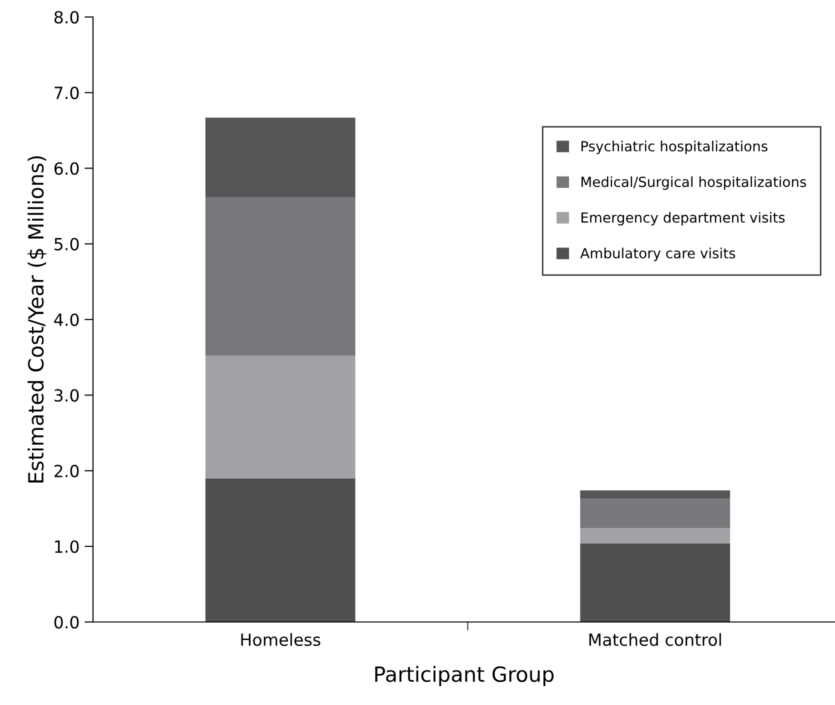  Describe the element at coordinates (66, 17) in the screenshot. I see `y-tick-label: 8.0` at that location.